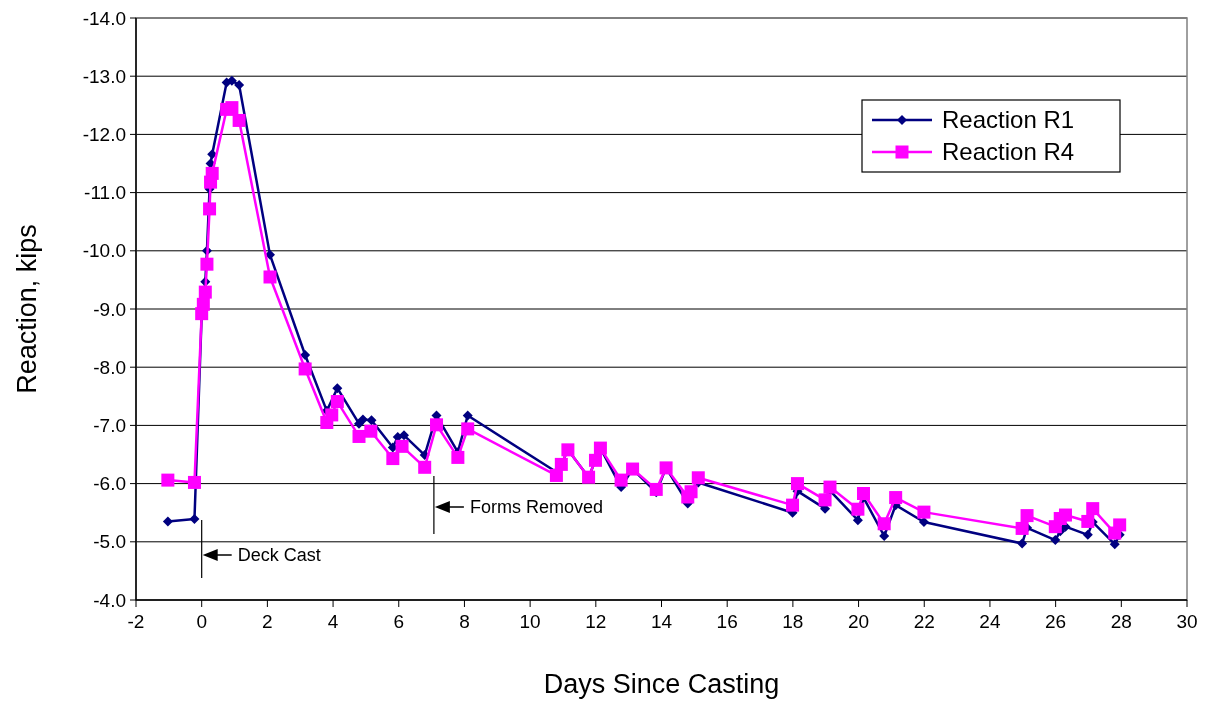  I want to click on x-tick-label: 20, so click(858, 621).